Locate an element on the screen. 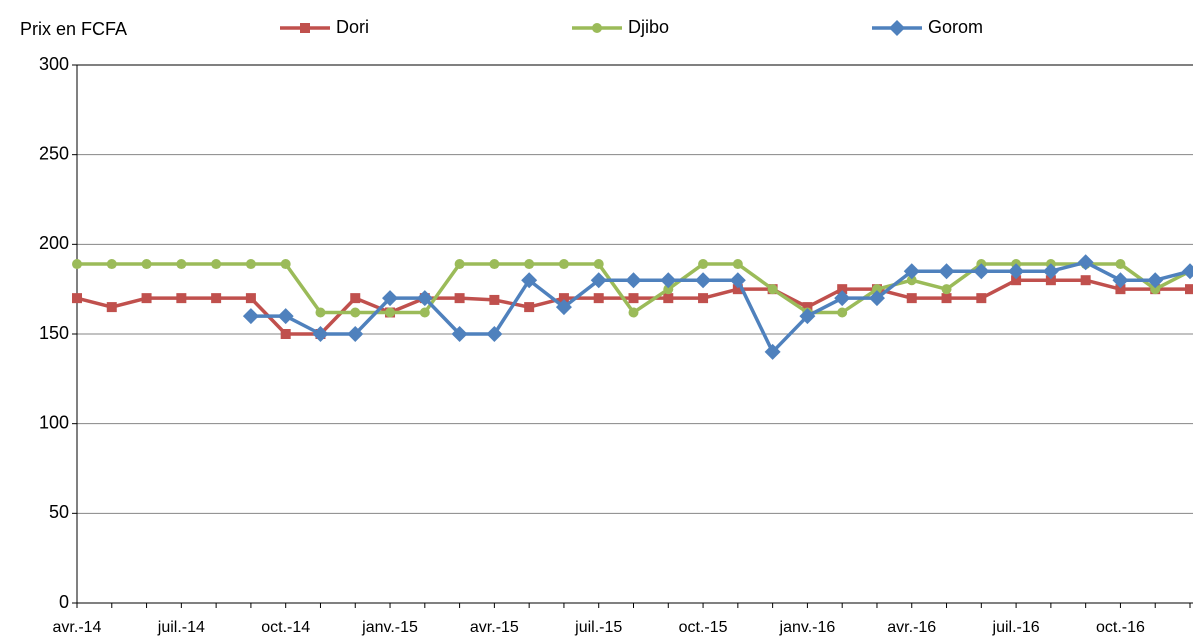 The width and height of the screenshot is (1193, 640). x-tick-label: oct.-15 is located at coordinates (703, 627).